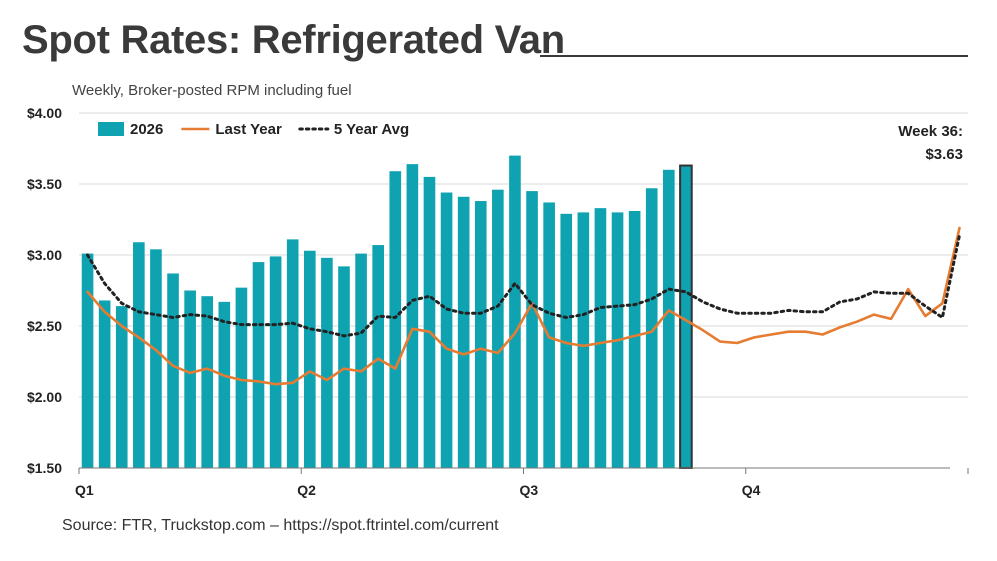  What do you see at coordinates (371, 129) in the screenshot?
I see `legend-label: 5 Year Avg` at bounding box center [371, 129].